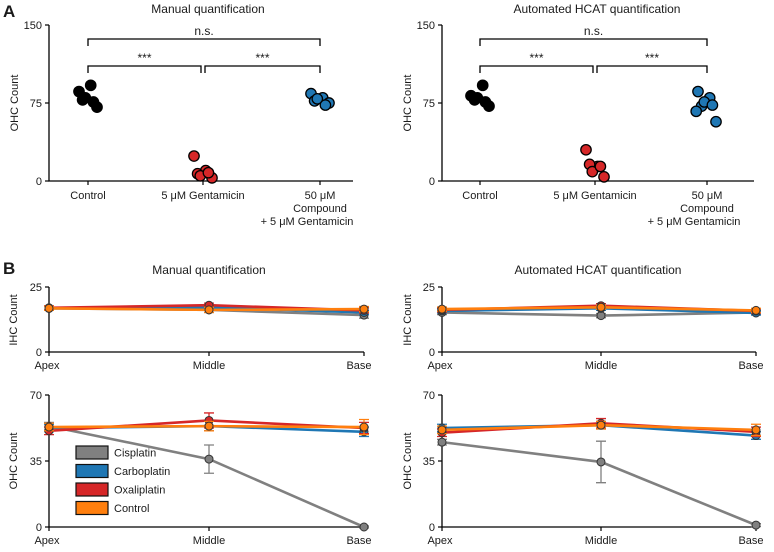 The image size is (774, 552). I want to click on legend-label: Carboplatin, so click(142, 472).